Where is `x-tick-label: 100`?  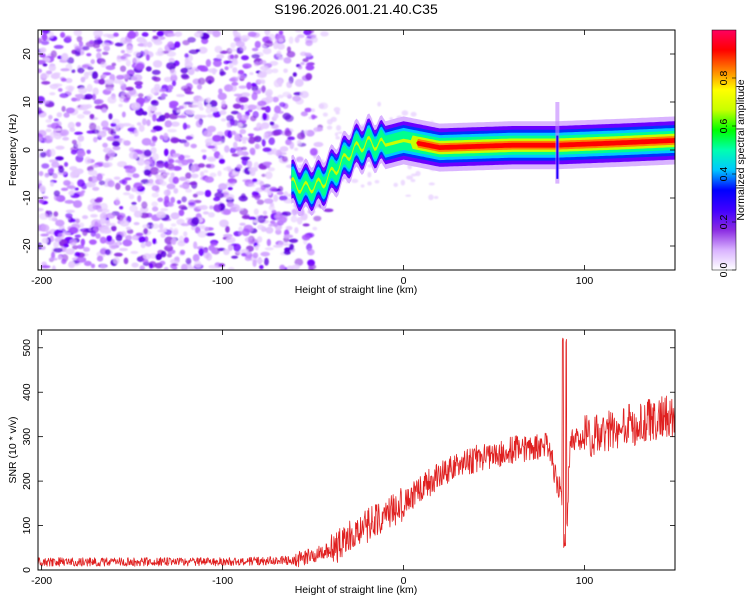 x-tick-label: 100 is located at coordinates (585, 281).